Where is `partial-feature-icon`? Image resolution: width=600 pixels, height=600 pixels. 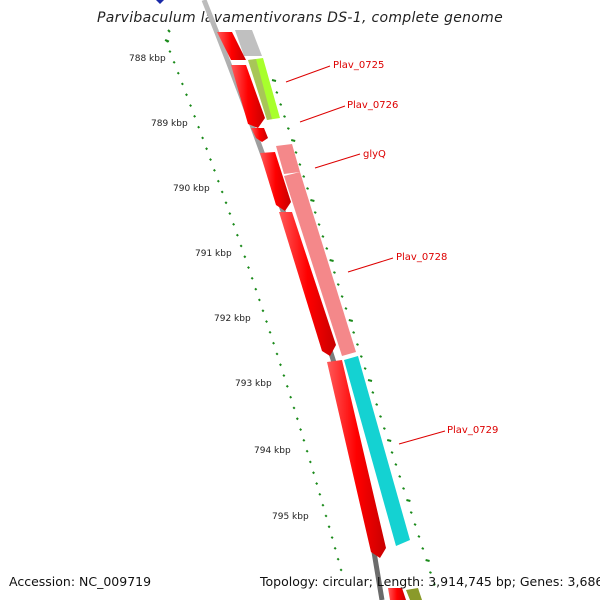
partial-feature-icon is located at coordinates (160, 2).